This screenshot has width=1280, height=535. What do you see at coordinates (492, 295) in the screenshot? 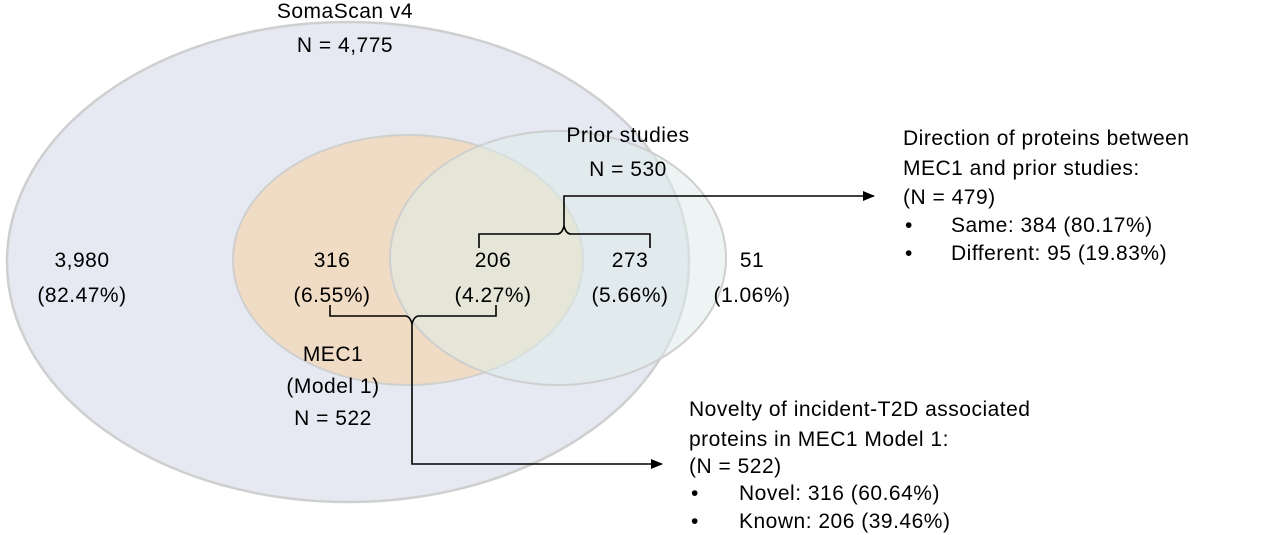
I see `region-overlap-pct: (4.27%)` at bounding box center [492, 295].